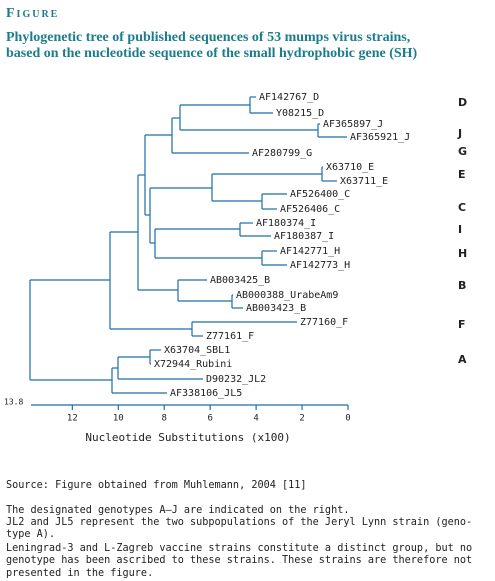 Image resolution: width=495 pixels, height=581 pixels. What do you see at coordinates (79, 573) in the screenshot?
I see `note-line: presented in the figure.` at bounding box center [79, 573].